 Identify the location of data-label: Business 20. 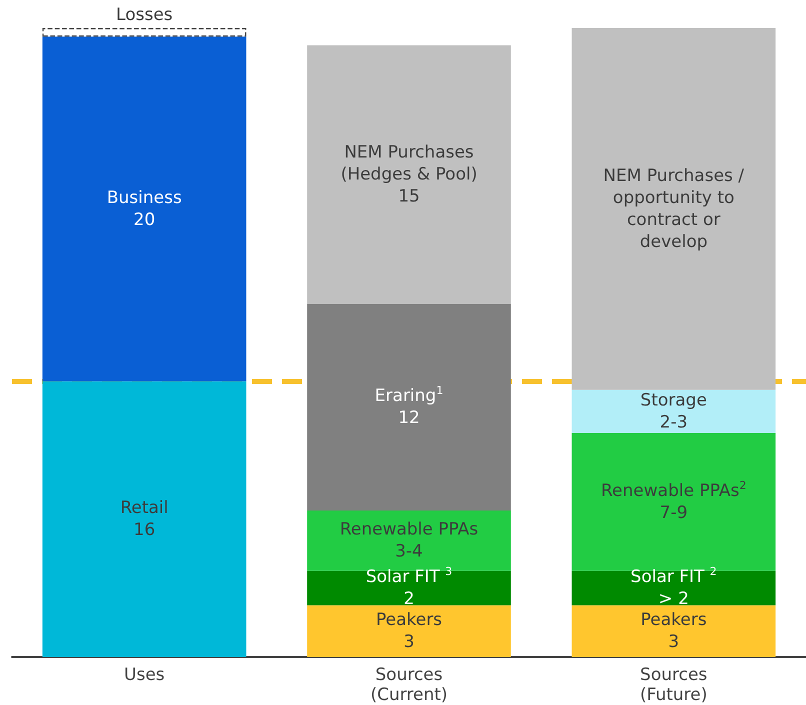
(144, 209).